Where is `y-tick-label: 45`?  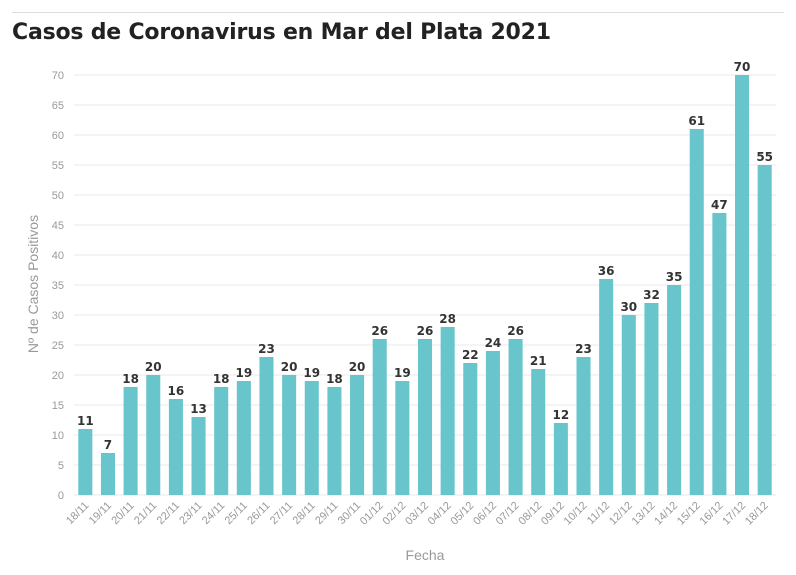 y-tick-label: 45 is located at coordinates (58, 226).